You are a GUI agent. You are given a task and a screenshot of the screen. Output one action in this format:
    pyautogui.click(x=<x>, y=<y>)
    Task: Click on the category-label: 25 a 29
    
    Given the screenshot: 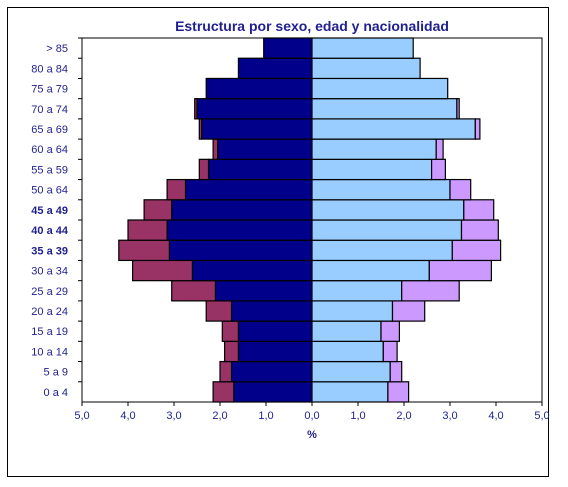 What is the action you would take?
    pyautogui.click(x=49, y=292)
    